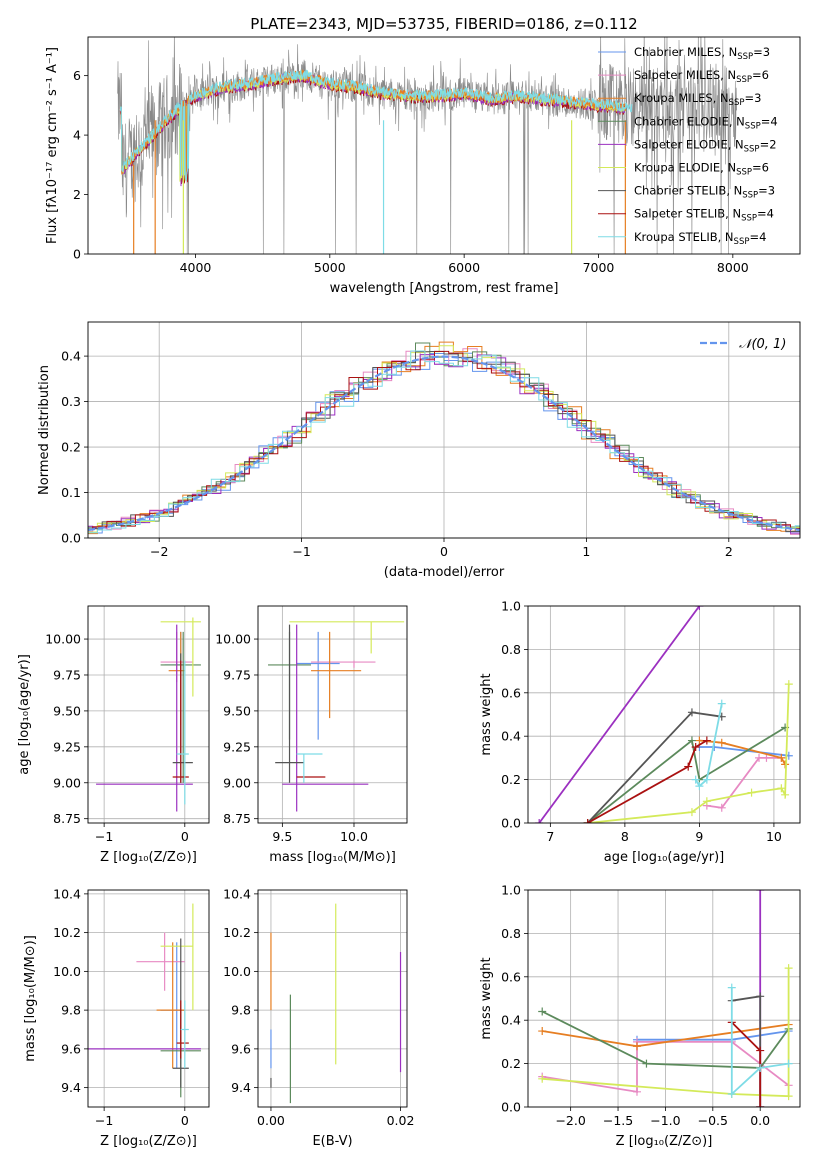 The height and width of the screenshot is (1170, 819). Describe the element at coordinates (511, 649) in the screenshot. I see `y-tick-label: 0.8` at that location.